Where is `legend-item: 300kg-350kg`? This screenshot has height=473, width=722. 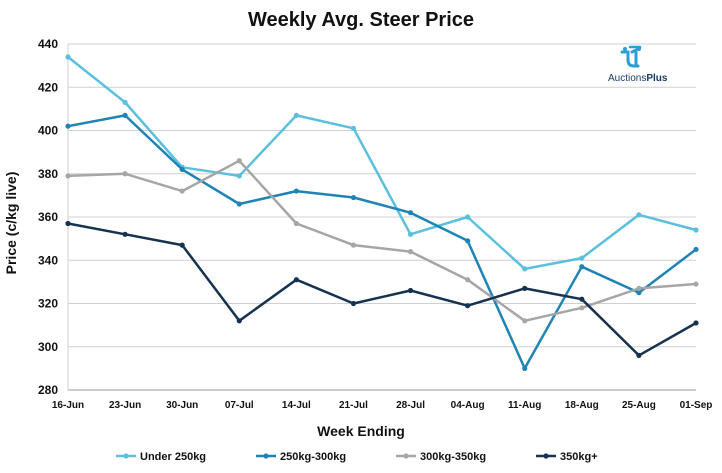 legend-item: 300kg-350kg is located at coordinates (441, 457).